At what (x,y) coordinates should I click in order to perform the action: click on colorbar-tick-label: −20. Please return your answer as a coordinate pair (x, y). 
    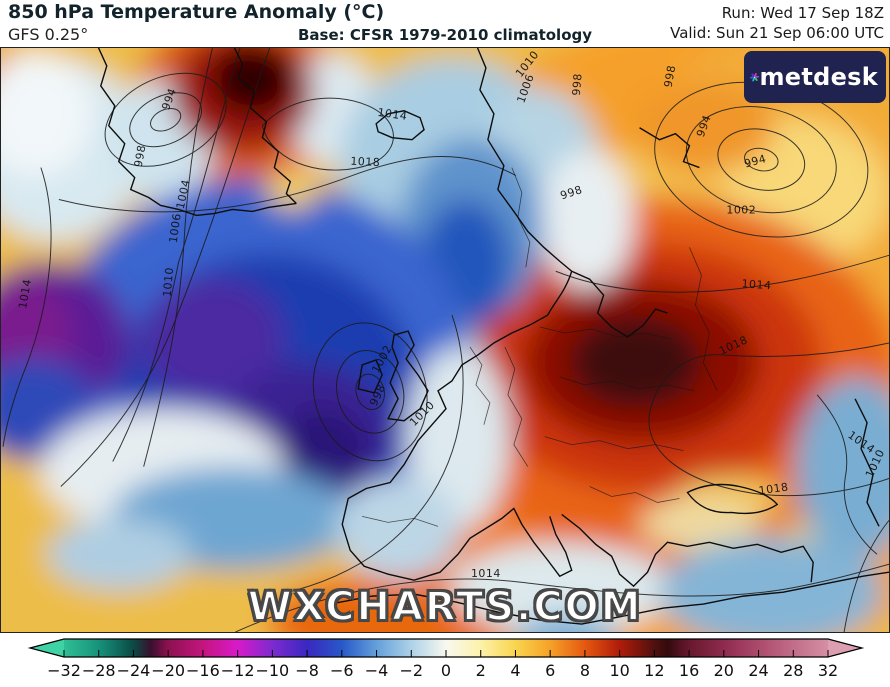
    Looking at the image, I should click on (168, 670).